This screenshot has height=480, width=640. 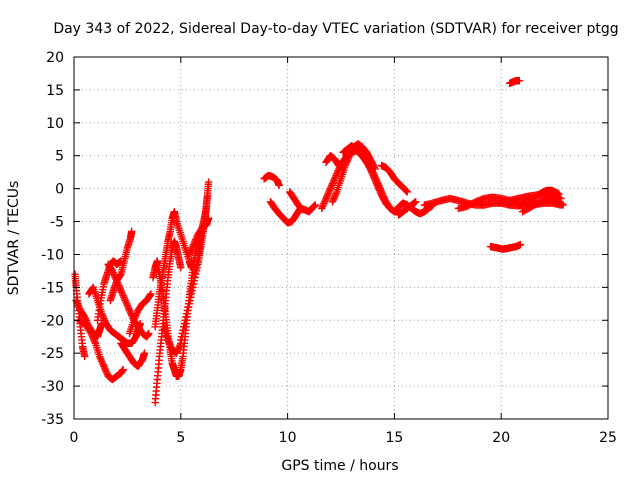 What do you see at coordinates (343, 438) in the screenshot?
I see `x-tick-labels: 0 5 10 15 20 25` at bounding box center [343, 438].